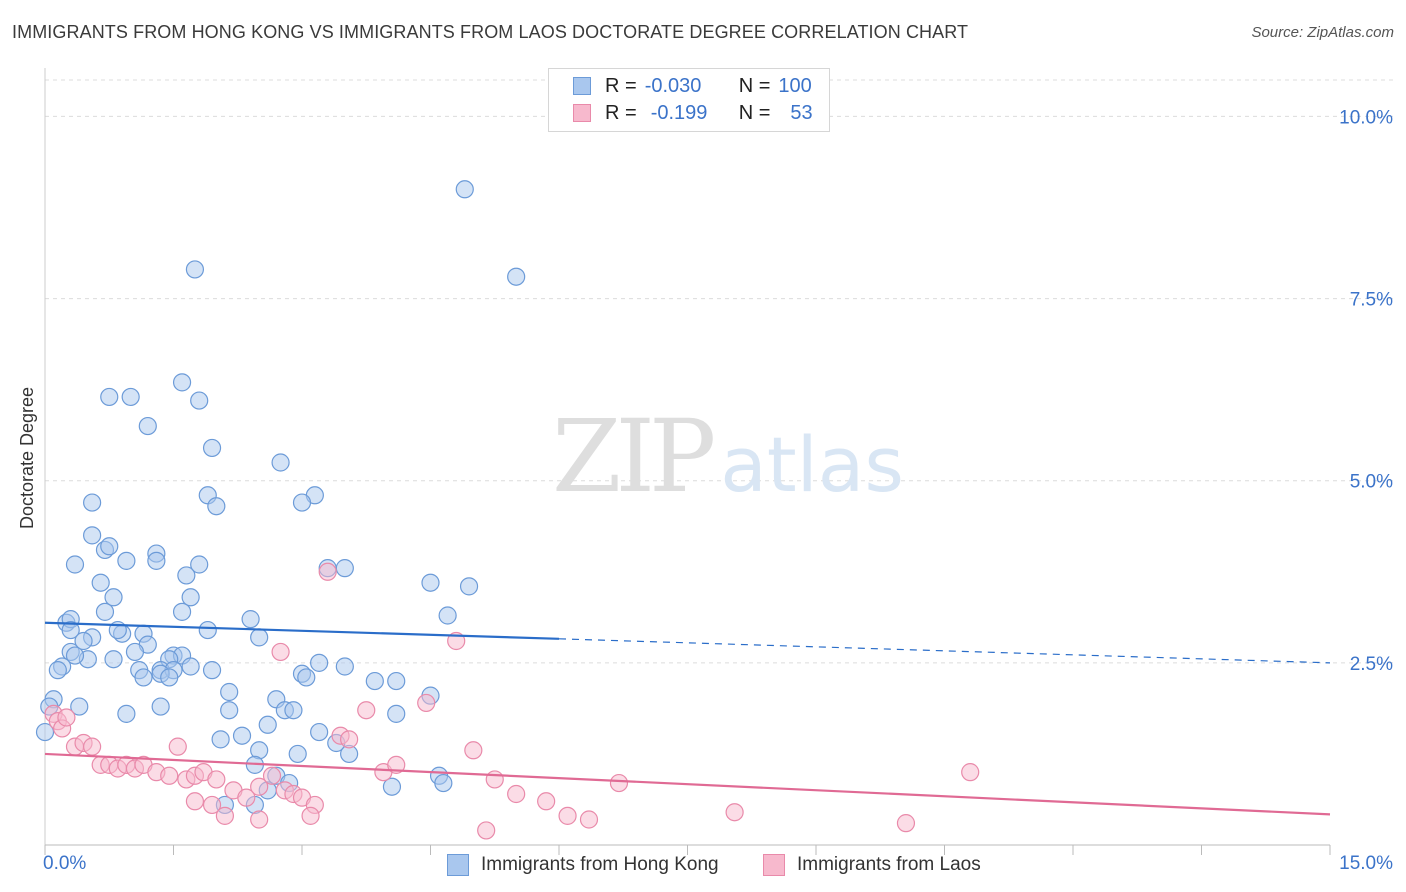 This screenshot has height=892, width=1406. What do you see at coordinates (687, 784) in the screenshot?
I see `trend-line-laos` at bounding box center [687, 784].